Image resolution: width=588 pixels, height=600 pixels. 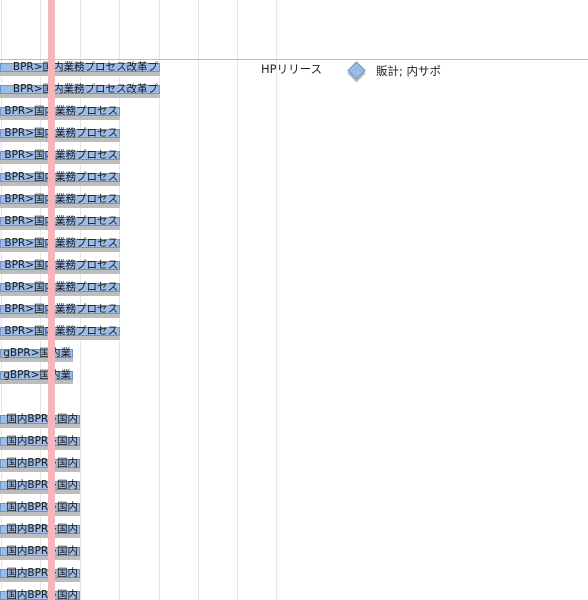 I want to click on today-marker-line, so click(x=51, y=300).